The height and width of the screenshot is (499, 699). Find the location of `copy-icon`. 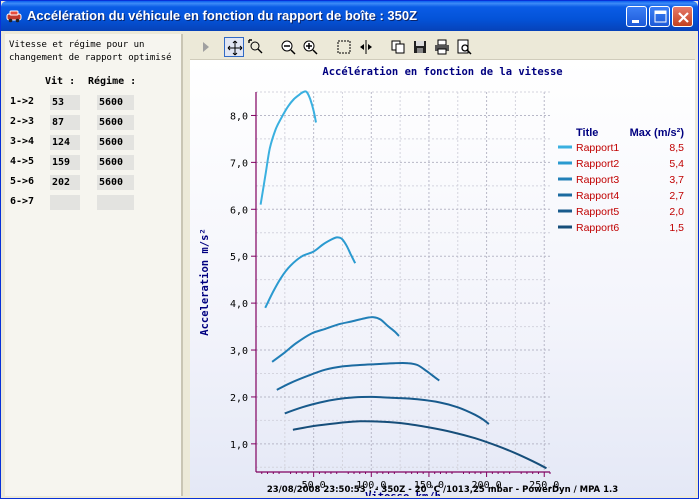

copy-icon is located at coordinates (398, 47).